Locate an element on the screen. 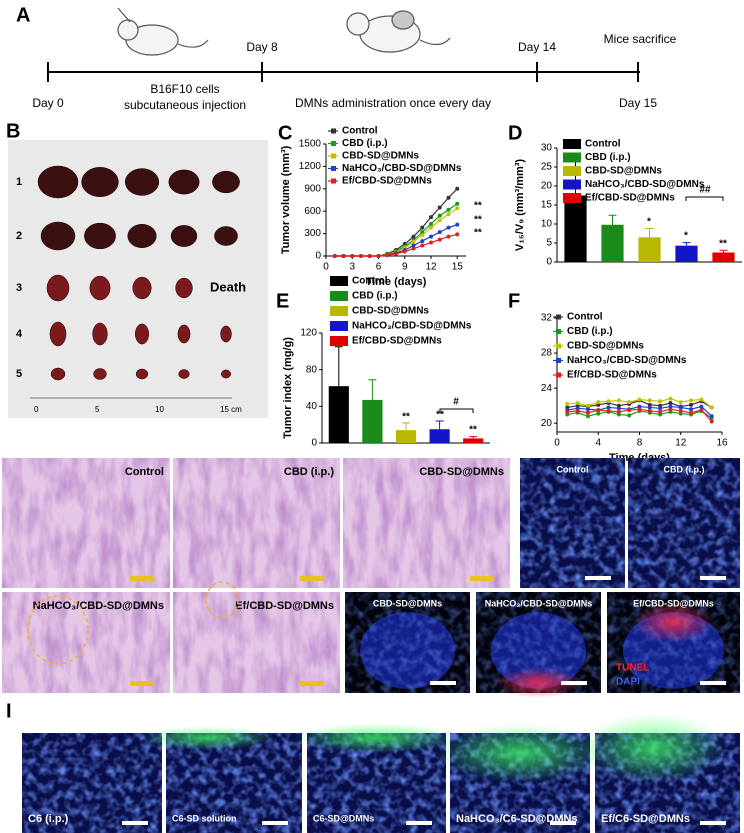  x-tick-label: 9 is located at coordinates (405, 267).